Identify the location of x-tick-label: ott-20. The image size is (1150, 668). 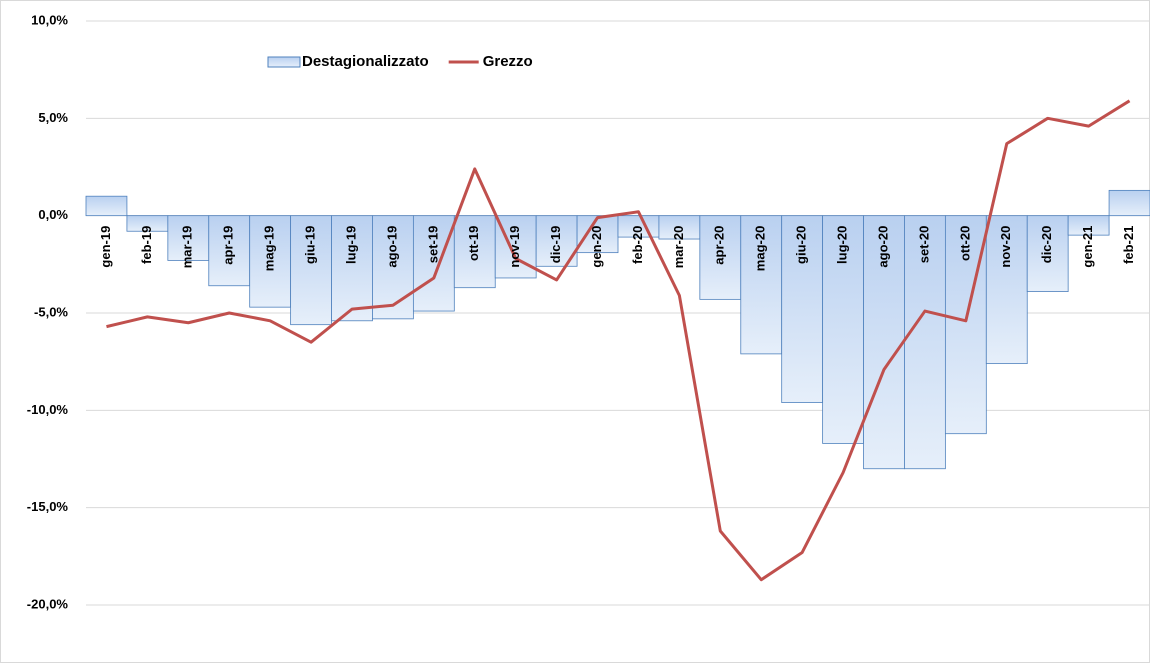
(964, 243).